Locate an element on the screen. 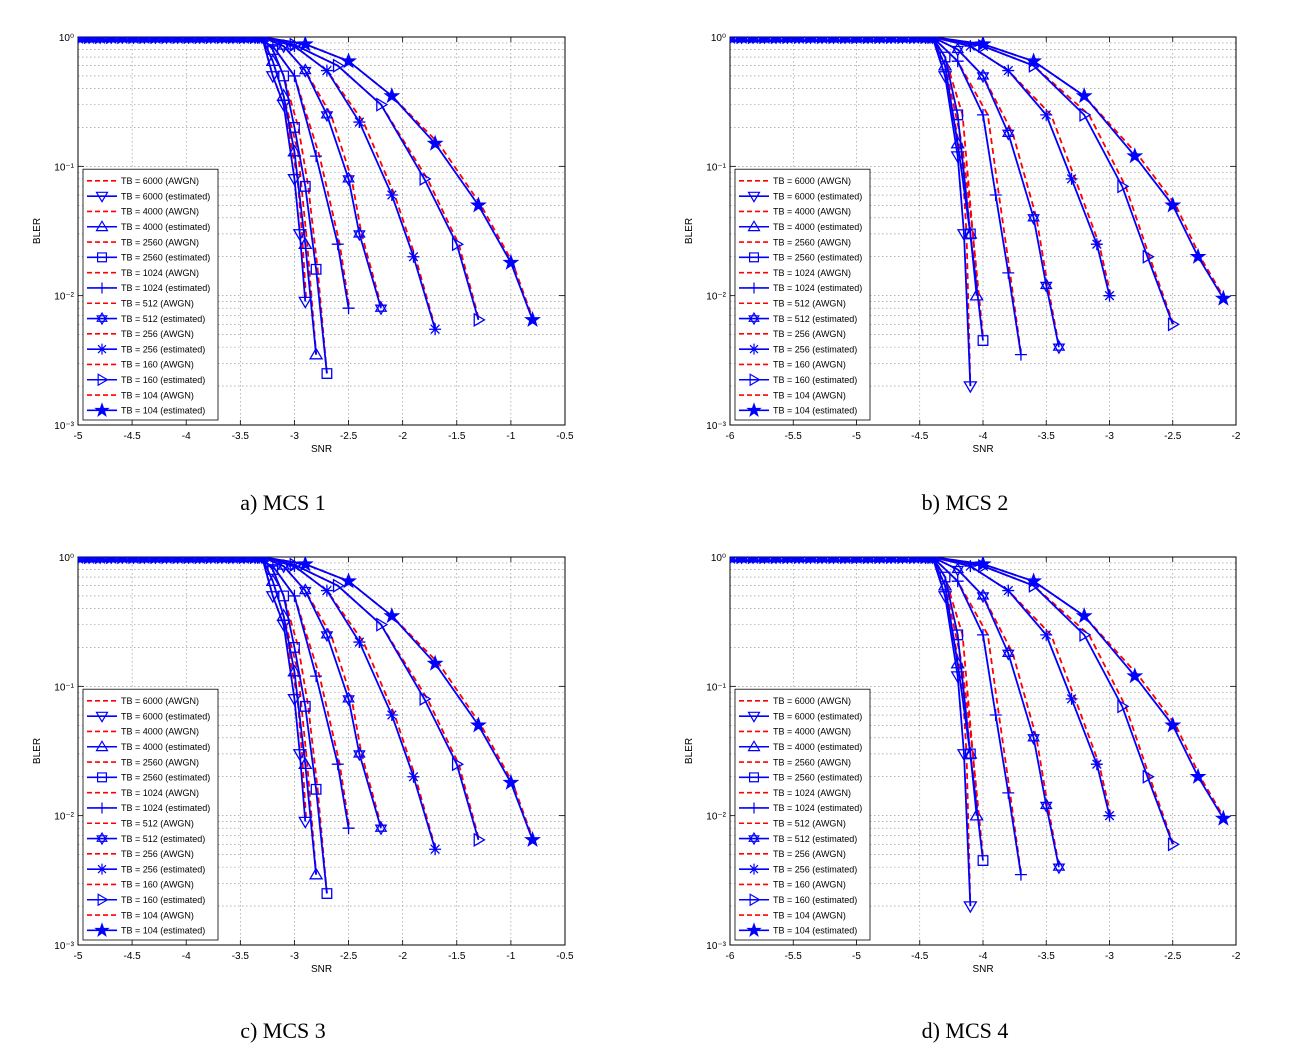 This screenshot has width=1298, height=1048. x-tick-label: -5.5 is located at coordinates (794, 436).